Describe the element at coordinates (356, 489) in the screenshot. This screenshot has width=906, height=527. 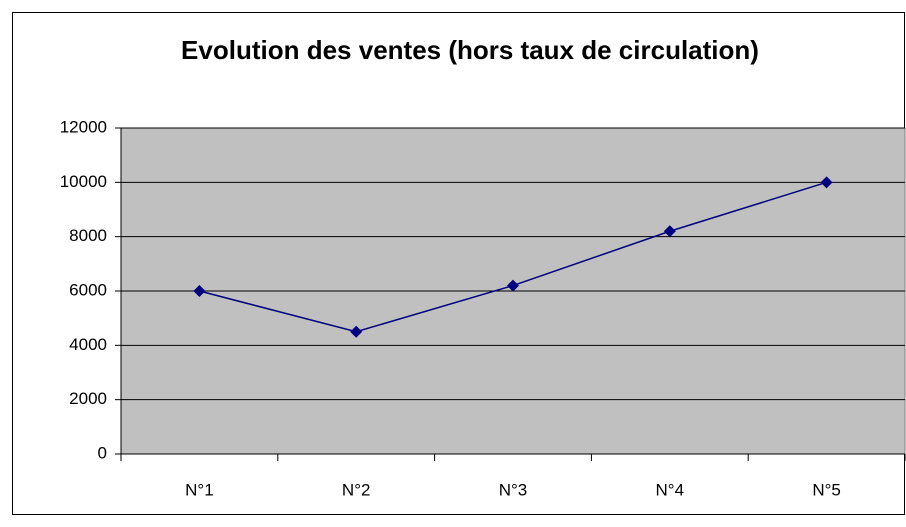
I see `x-tick-label: N°2` at that location.